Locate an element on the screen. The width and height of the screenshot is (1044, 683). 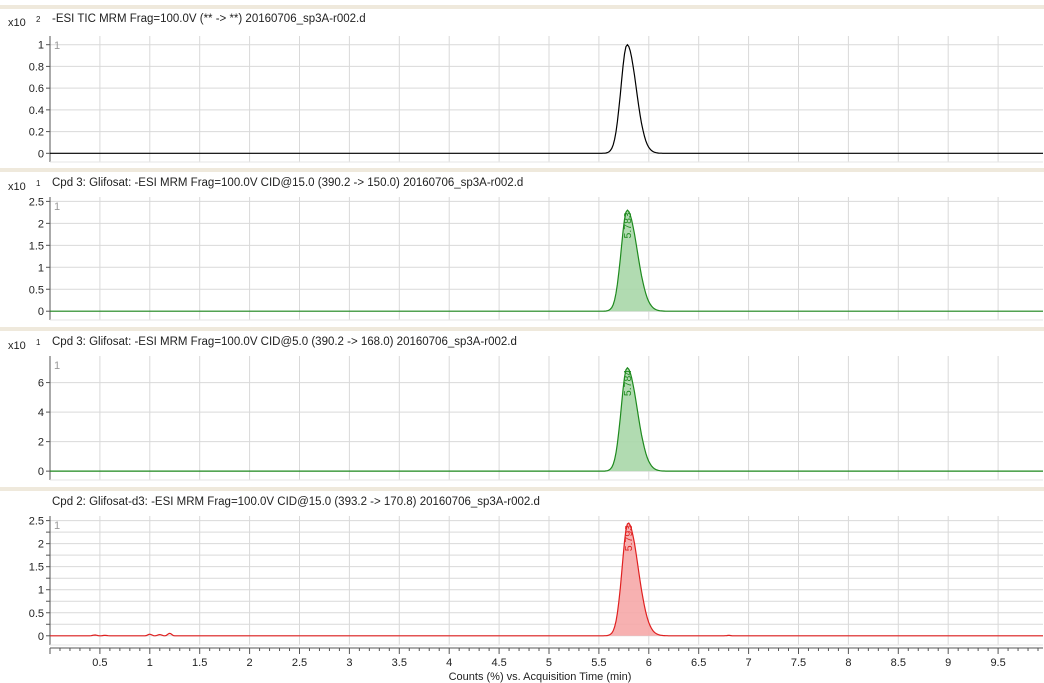
peak-rt-label: 5.793 is located at coordinates (629, 538).